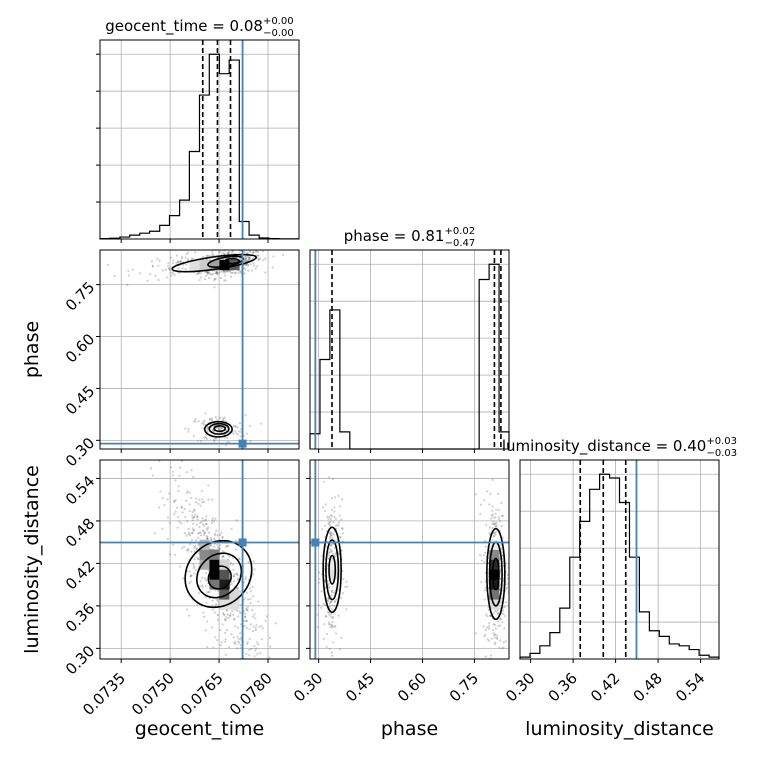 The width and height of the screenshot is (760, 760). Describe the element at coordinates (408, 561) in the screenshot. I see `joint-panel-phase-luminosity_distance` at that location.